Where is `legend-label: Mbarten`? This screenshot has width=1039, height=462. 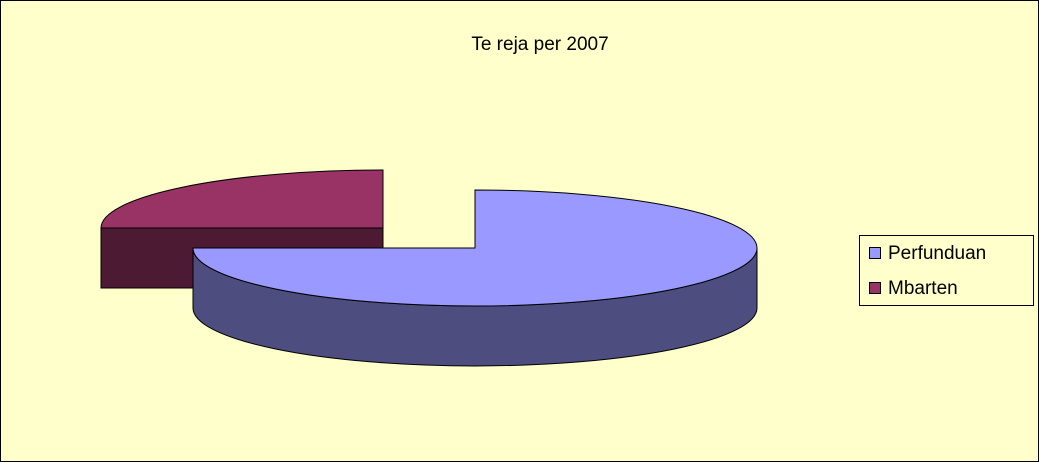 legend-label: Mbarten is located at coordinates (923, 288).